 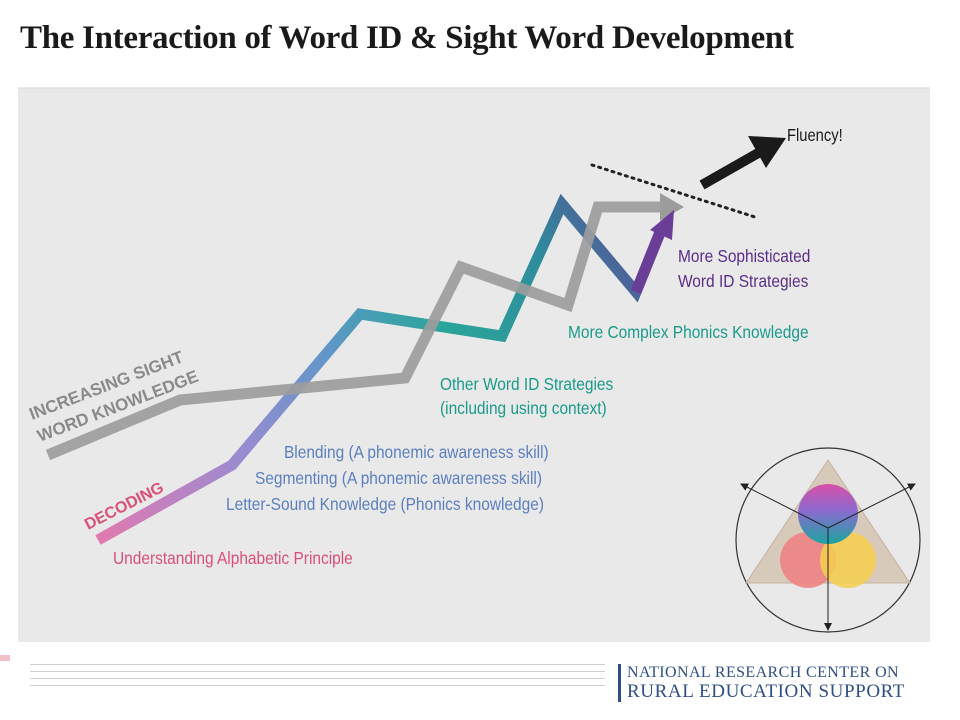 What do you see at coordinates (766, 691) in the screenshot?
I see `org-name-line2: RURAL EDUCATION SUPPORT` at bounding box center [766, 691].